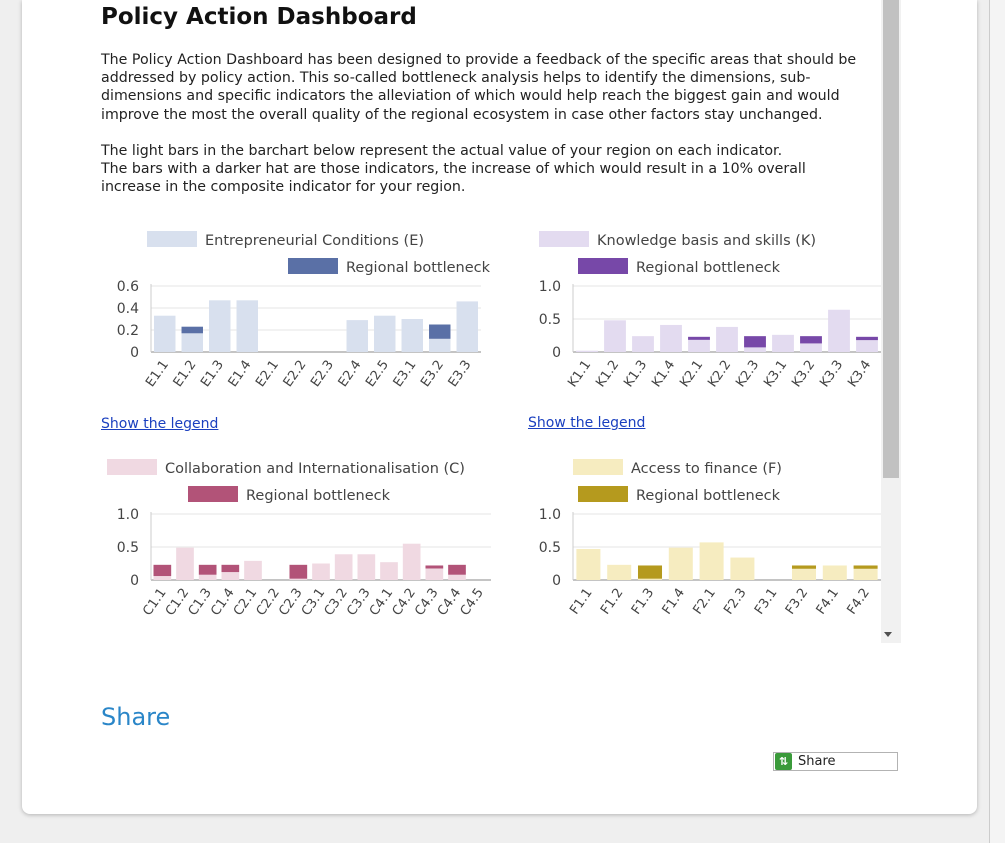 The width and height of the screenshot is (1005, 843). Describe the element at coordinates (440, 345) in the screenshot. I see `bar-E3.2` at that location.